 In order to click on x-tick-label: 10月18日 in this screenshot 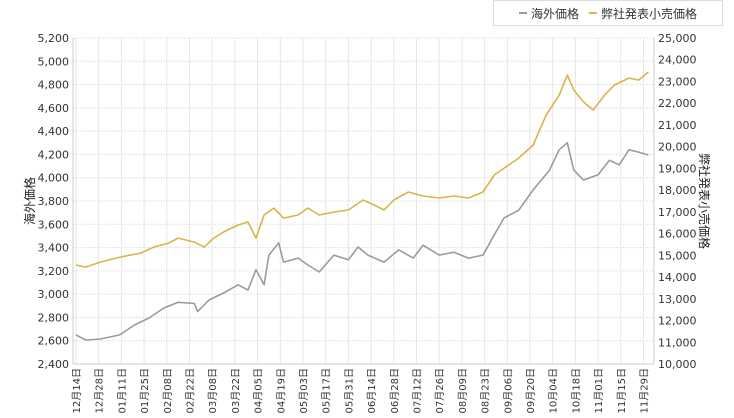, I will do `click(576, 390)`.